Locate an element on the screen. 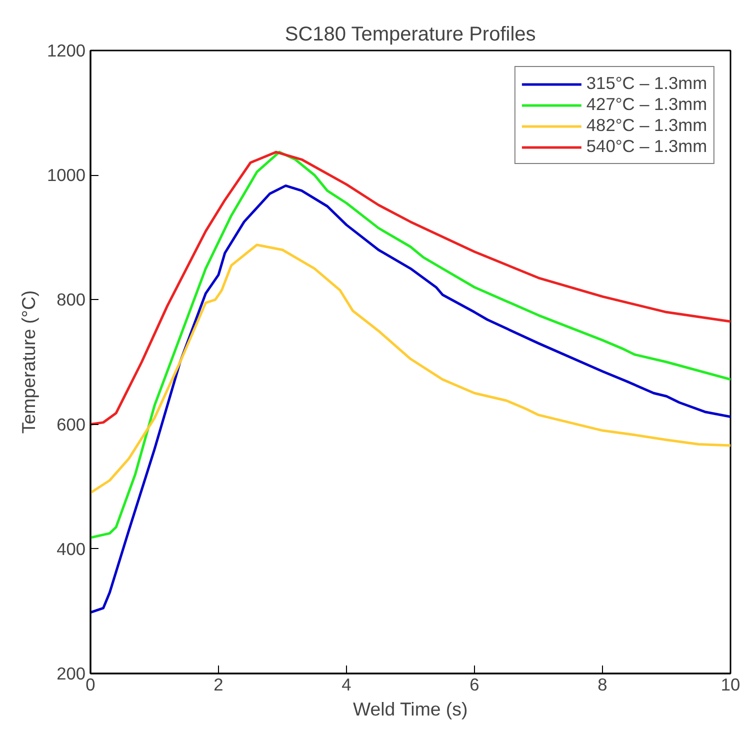 The image size is (746, 753). legend-label: 482°C – 1.3mm is located at coordinates (646, 125).